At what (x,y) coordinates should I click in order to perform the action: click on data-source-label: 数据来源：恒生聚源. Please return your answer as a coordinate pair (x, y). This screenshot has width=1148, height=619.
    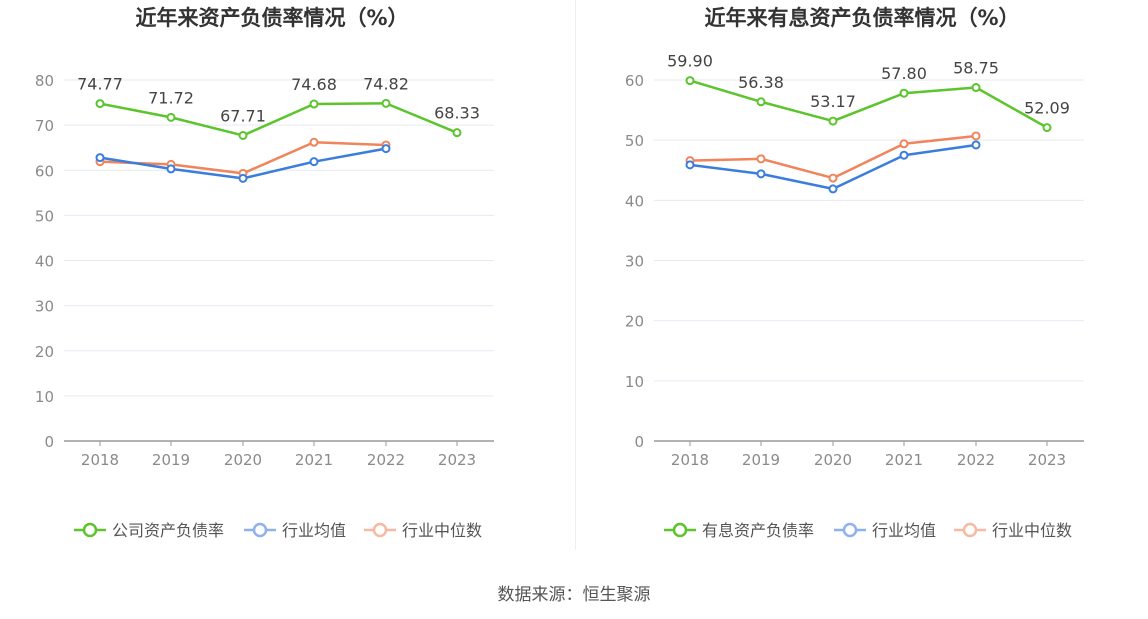
    Looking at the image, I should click on (574, 595).